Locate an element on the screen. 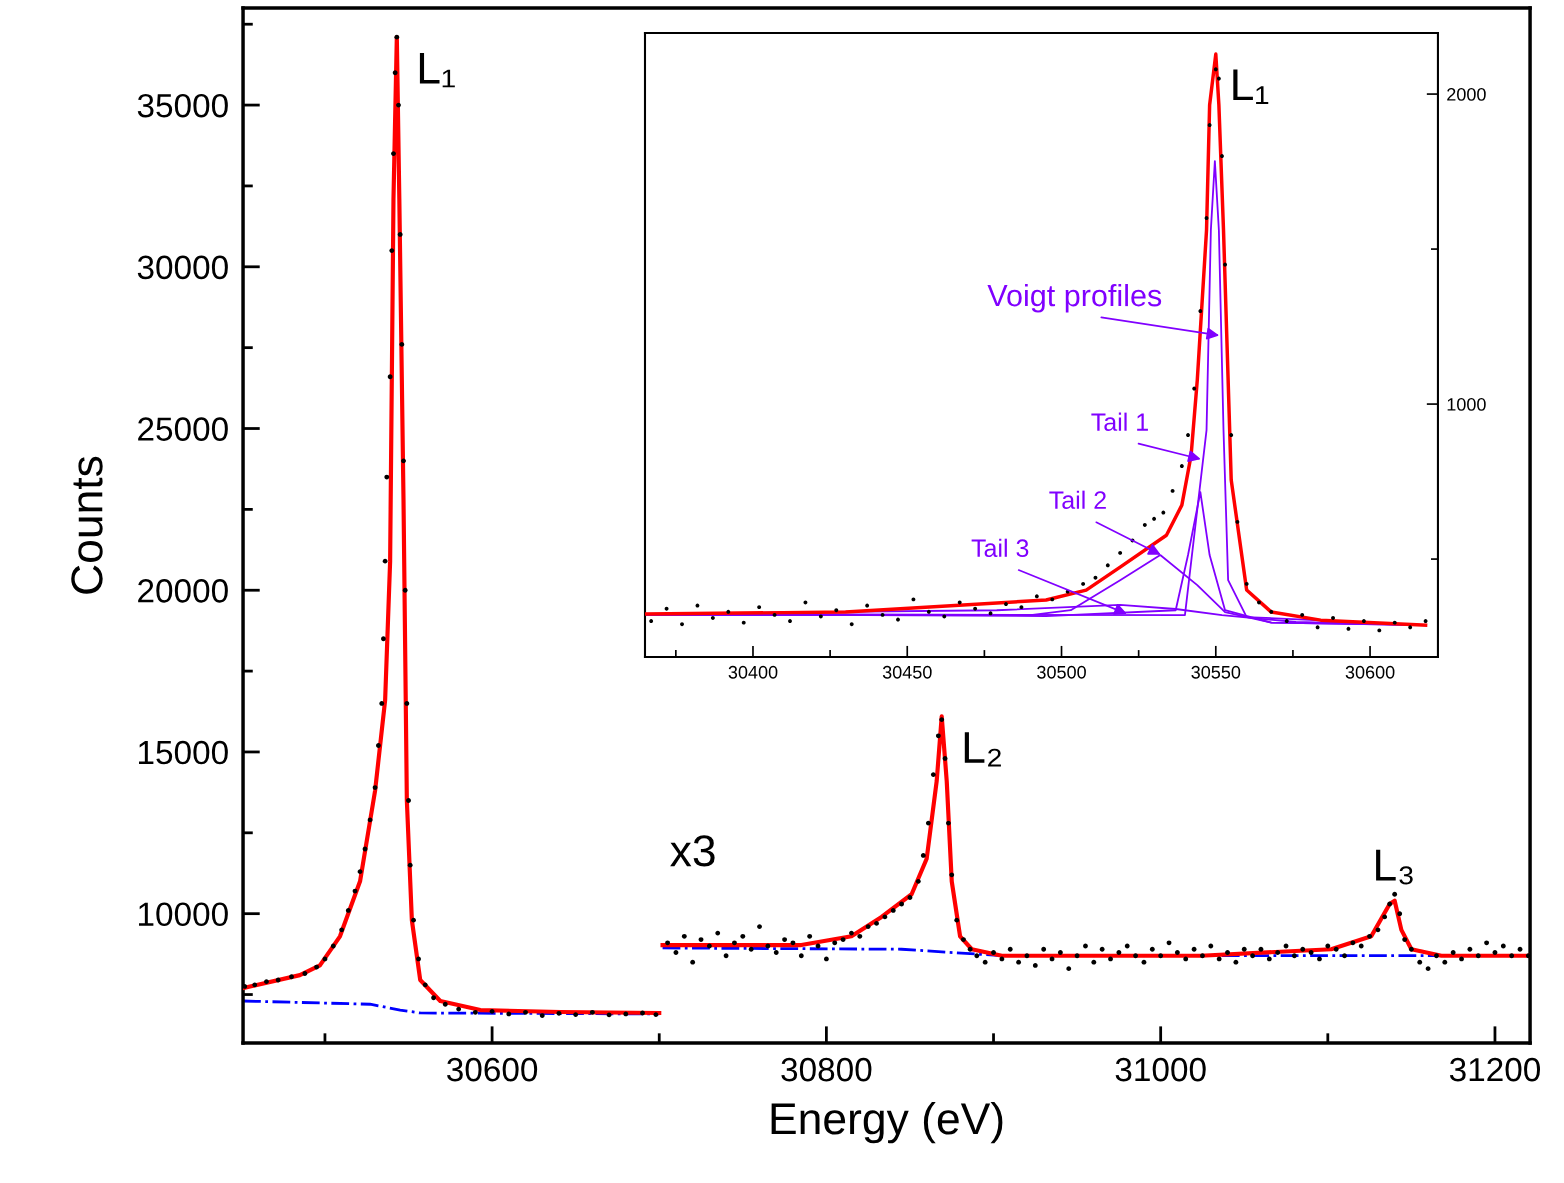 The width and height of the screenshot is (1564, 1183). y-axis-title: Counts is located at coordinates (87, 525).